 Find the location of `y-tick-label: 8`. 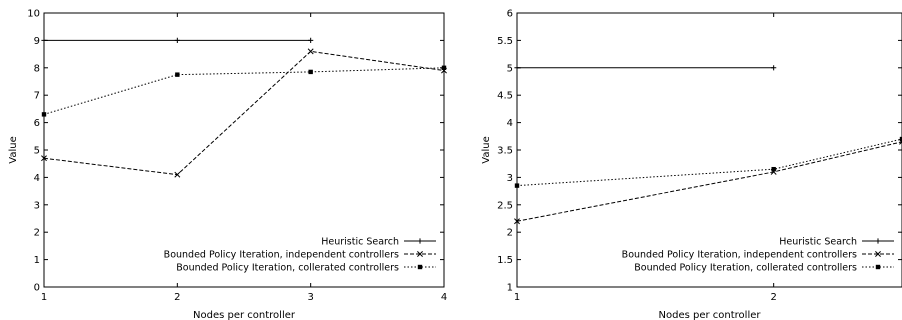

y-tick-label: 8 is located at coordinates (37, 68).